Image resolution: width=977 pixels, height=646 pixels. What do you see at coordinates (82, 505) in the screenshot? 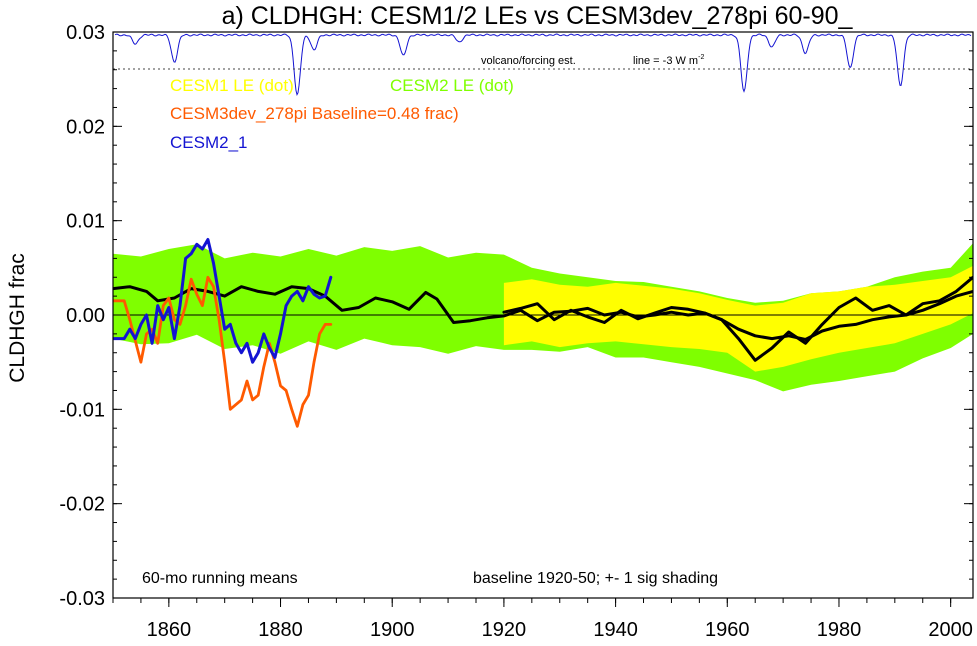
I see `y-tick-label: -0.02` at bounding box center [82, 505].